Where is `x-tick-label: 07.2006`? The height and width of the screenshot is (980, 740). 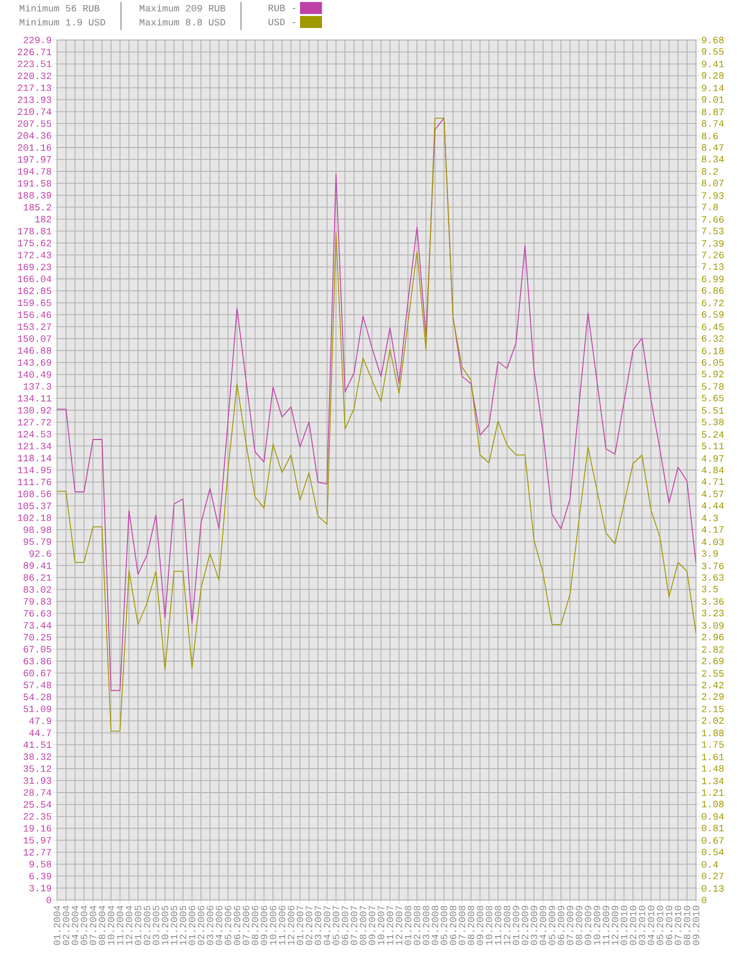 x-tick-label: 07.2006 is located at coordinates (246, 925).